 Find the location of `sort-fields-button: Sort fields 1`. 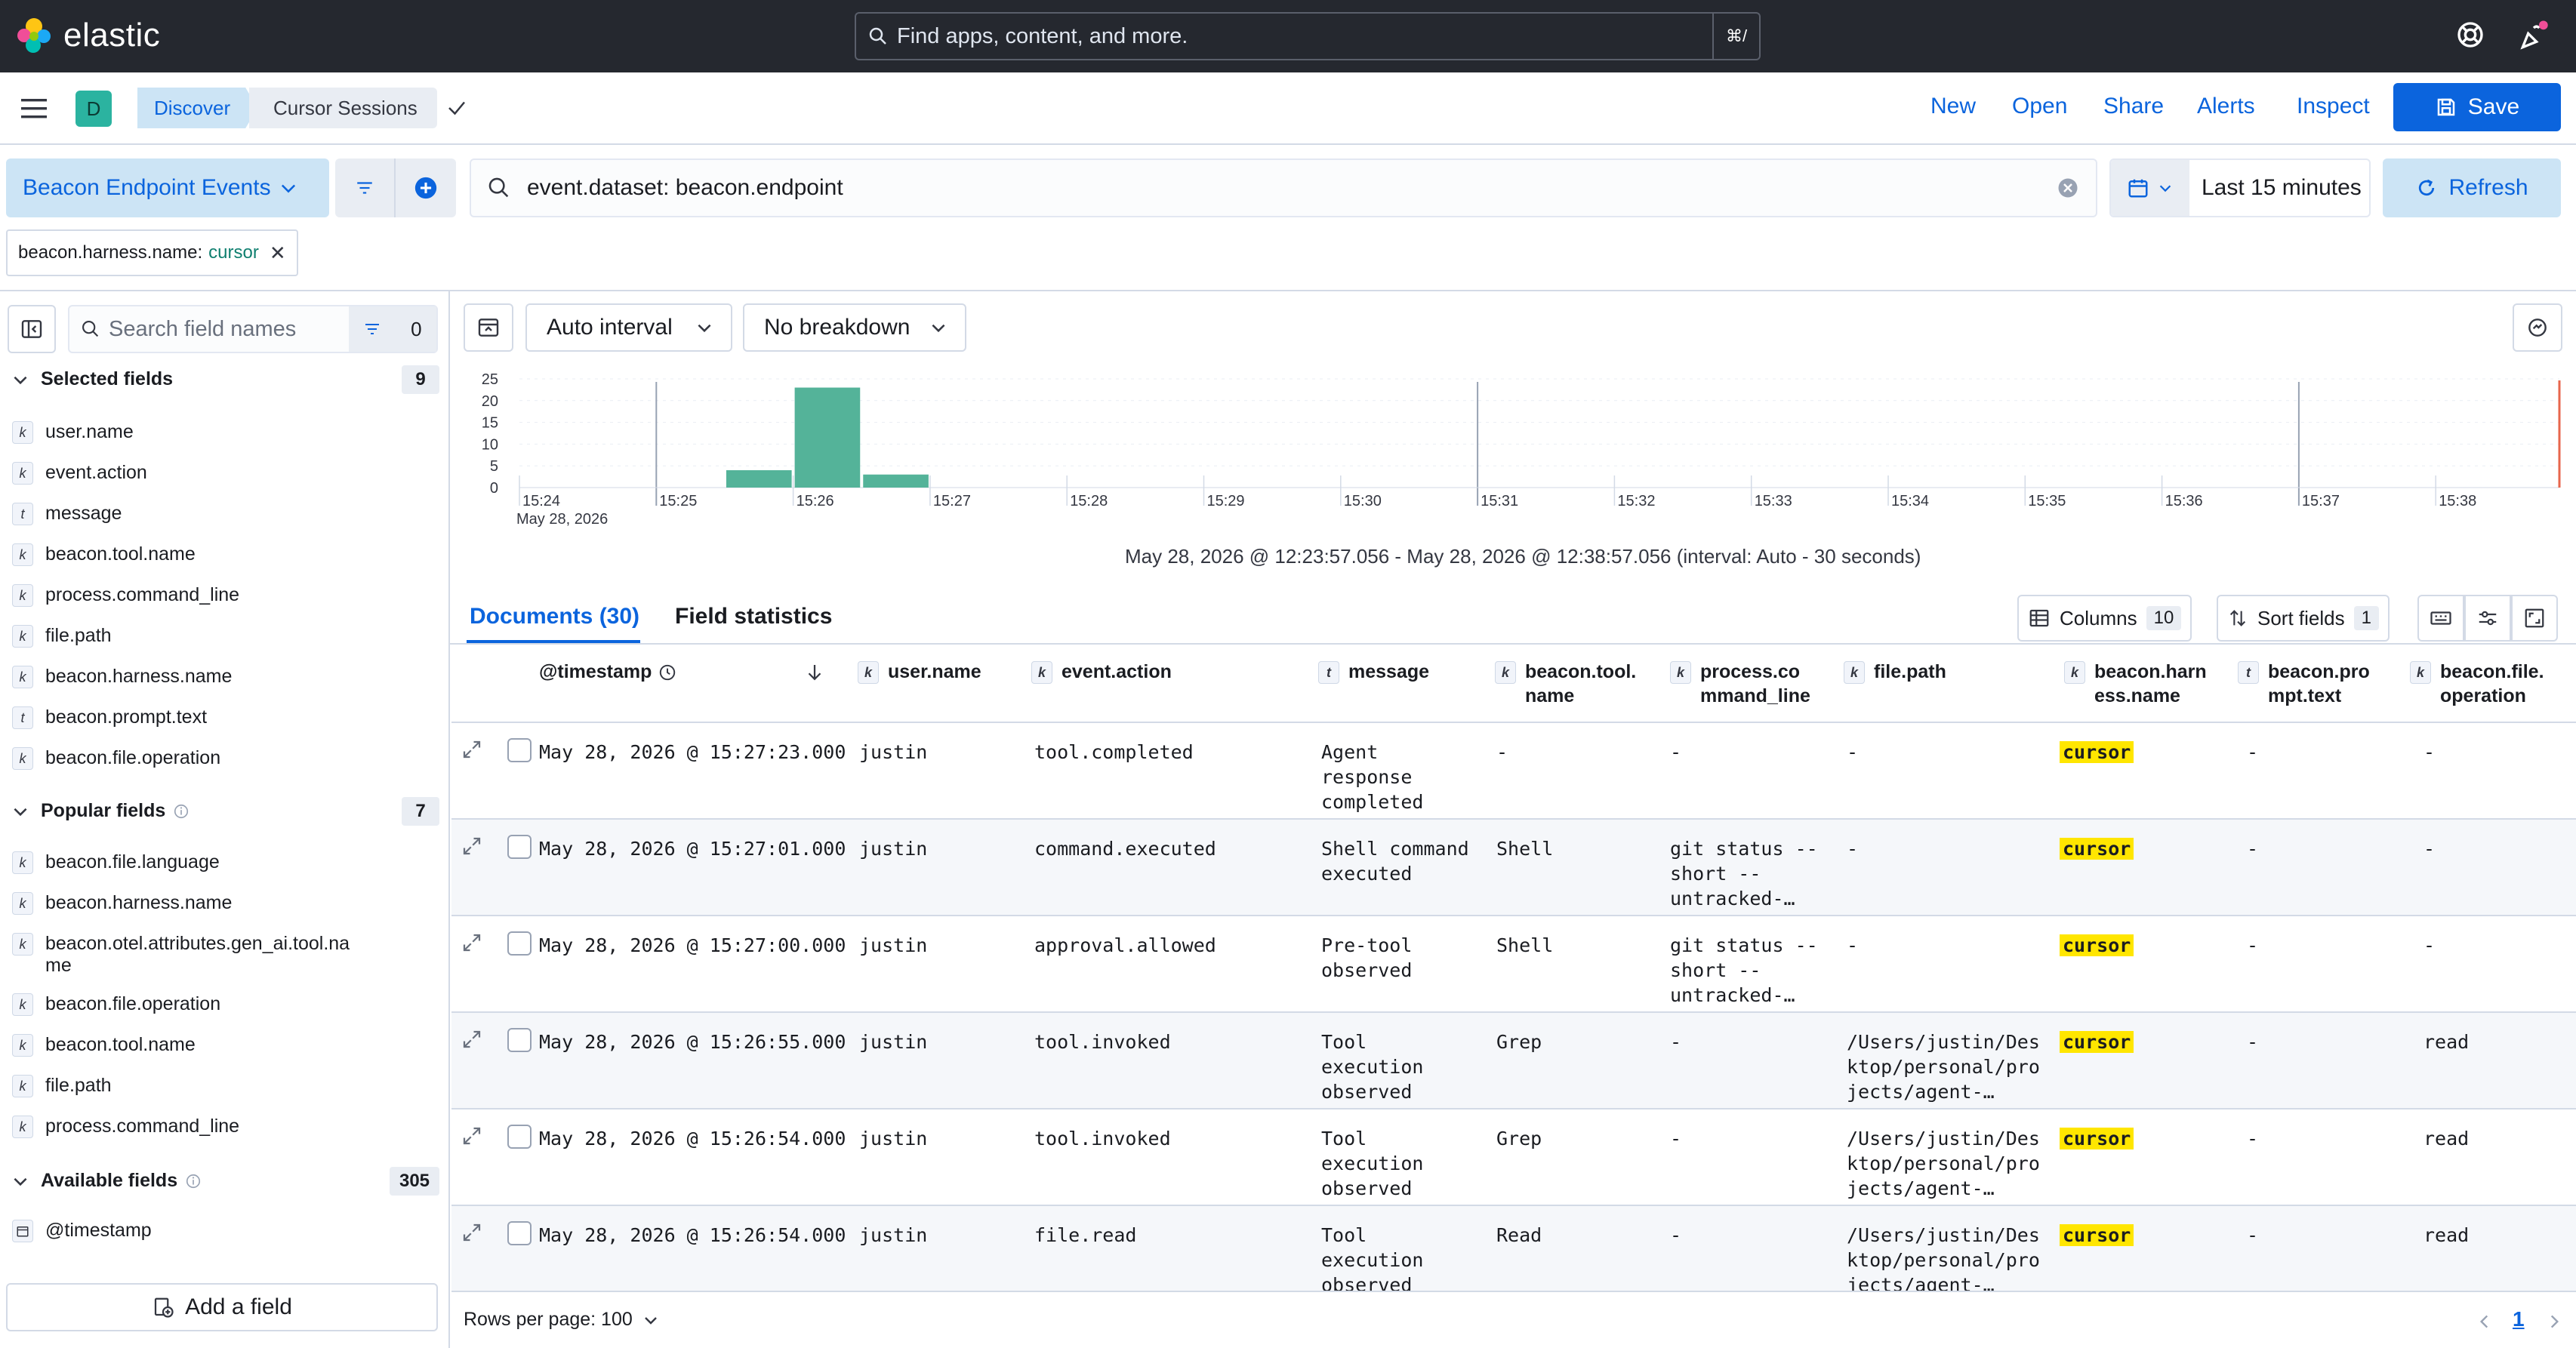

sort-fields-button: Sort fields 1 is located at coordinates (2303, 618).